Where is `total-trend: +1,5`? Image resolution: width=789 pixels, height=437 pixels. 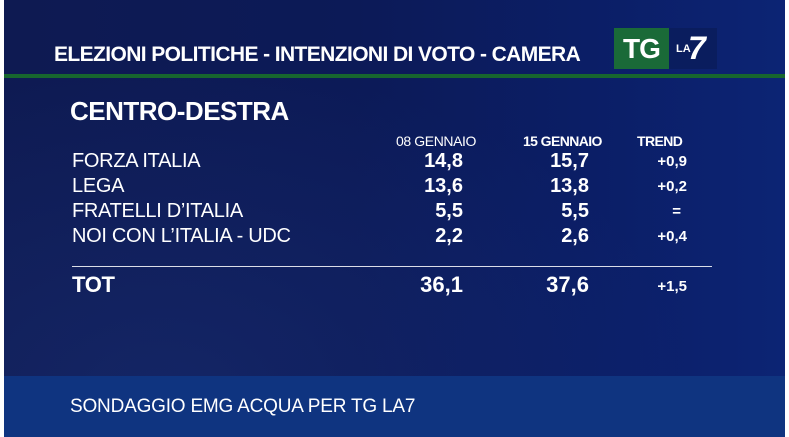 total-trend: +1,5 is located at coordinates (672, 286).